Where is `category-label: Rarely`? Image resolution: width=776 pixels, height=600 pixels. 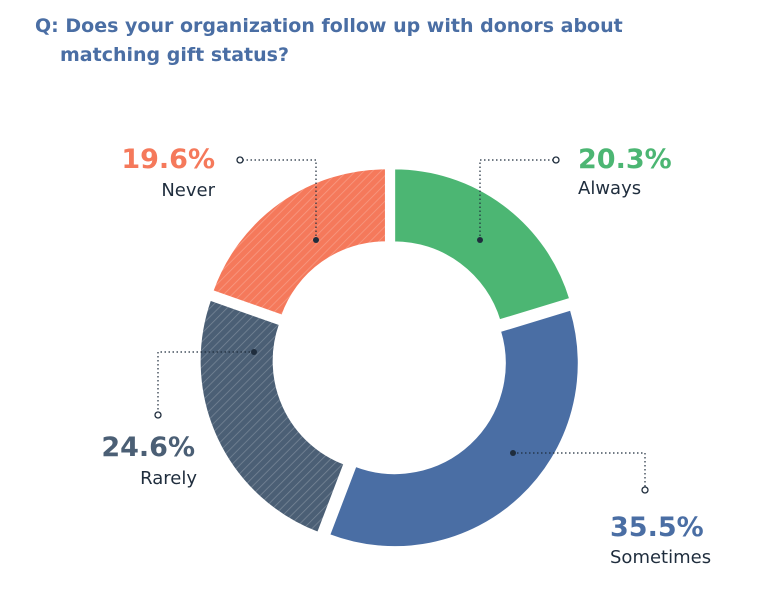 category-label: Rarely is located at coordinates (168, 478).